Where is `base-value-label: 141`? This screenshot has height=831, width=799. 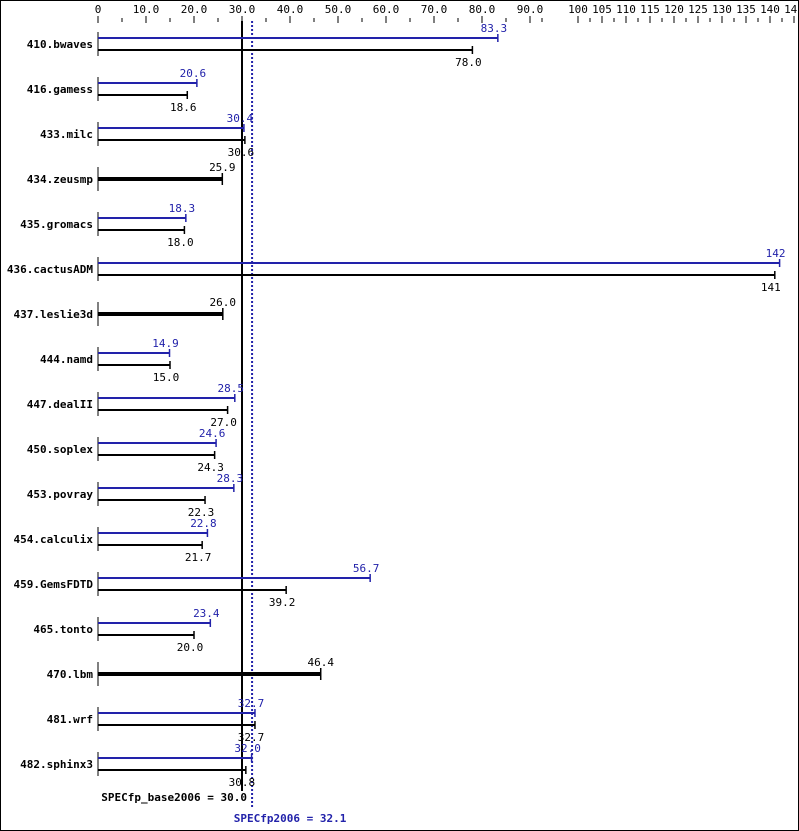 base-value-label: 141 is located at coordinates (771, 287).